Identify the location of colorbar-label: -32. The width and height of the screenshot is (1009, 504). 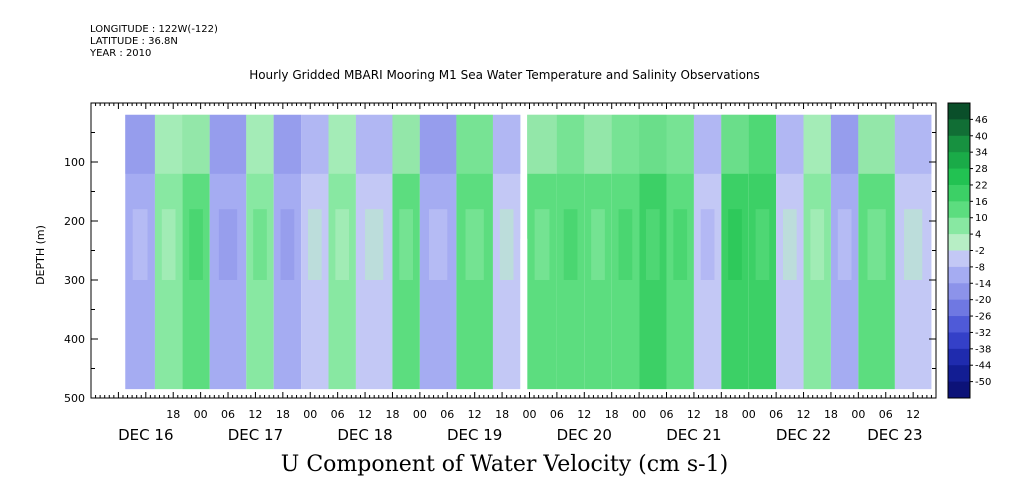
(983, 333).